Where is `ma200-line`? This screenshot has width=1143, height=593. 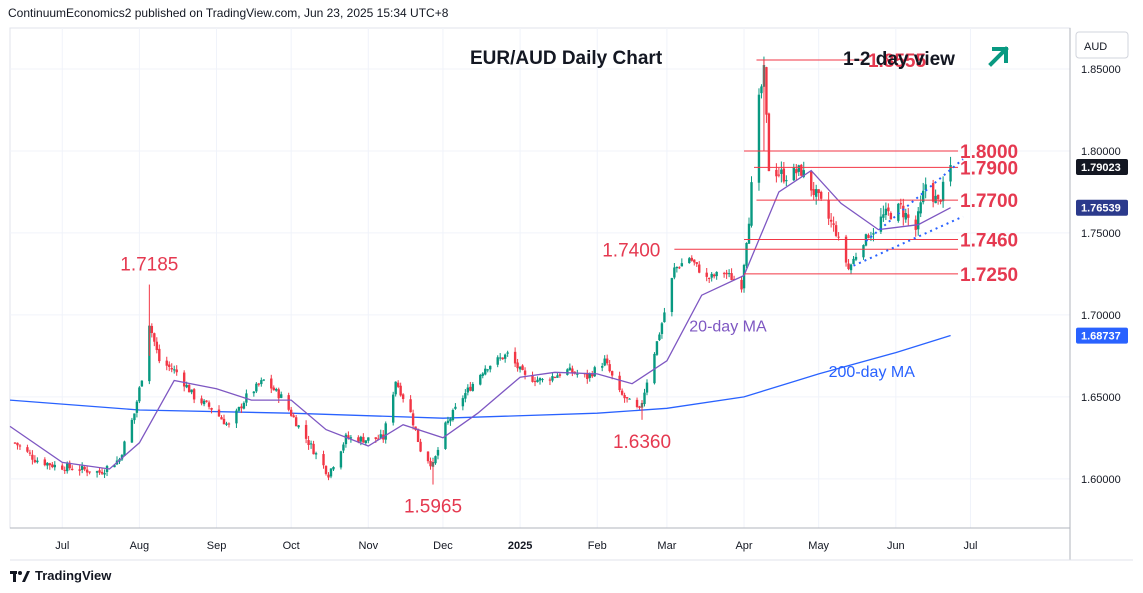
ma200-line is located at coordinates (480, 376).